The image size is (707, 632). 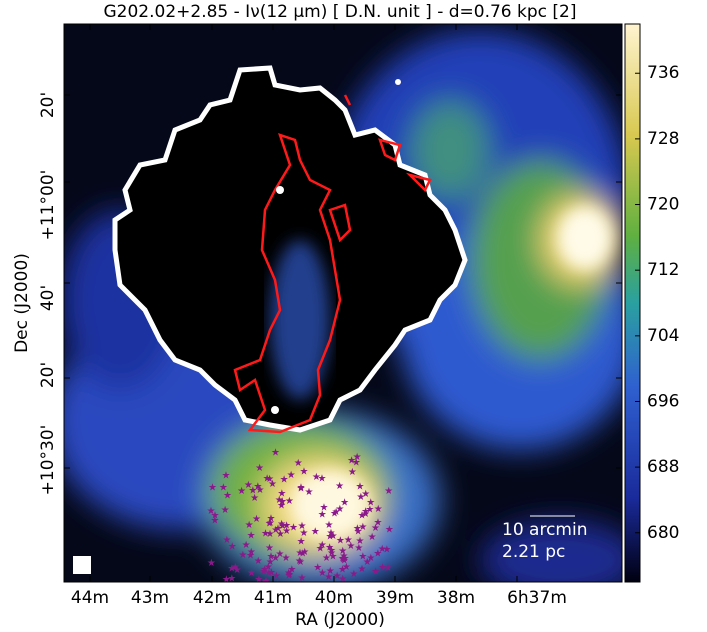 I want to click on colorbar-tick-label: 704, so click(x=663, y=336).